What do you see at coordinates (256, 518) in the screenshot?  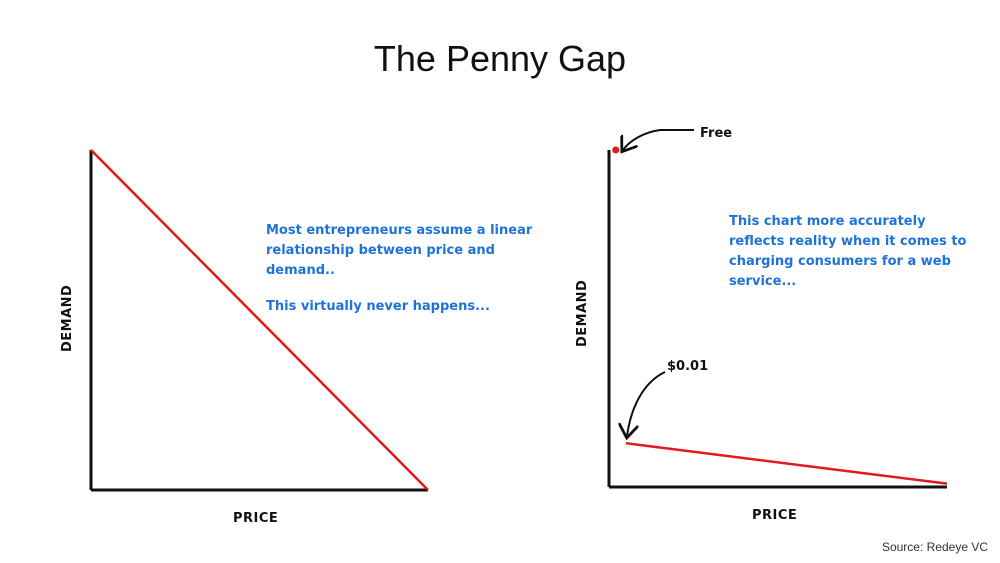 I see `left-x-axis-label: PRICE` at bounding box center [256, 518].